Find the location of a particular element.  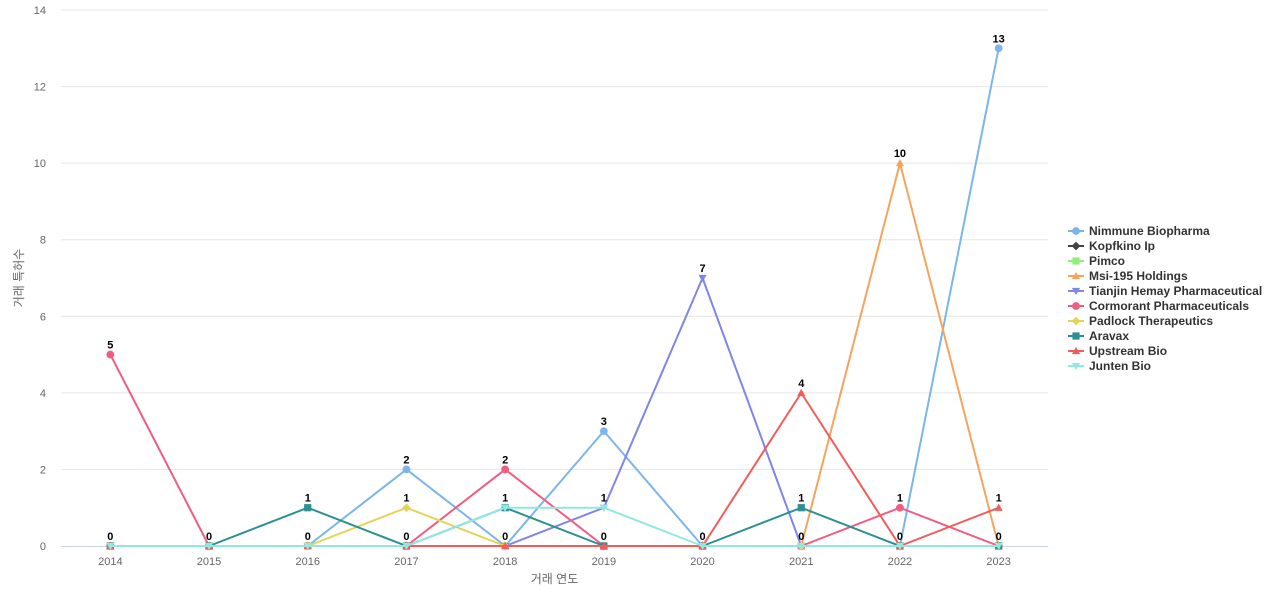

legend-label: Padlock Therapeutics is located at coordinates (1151, 321).